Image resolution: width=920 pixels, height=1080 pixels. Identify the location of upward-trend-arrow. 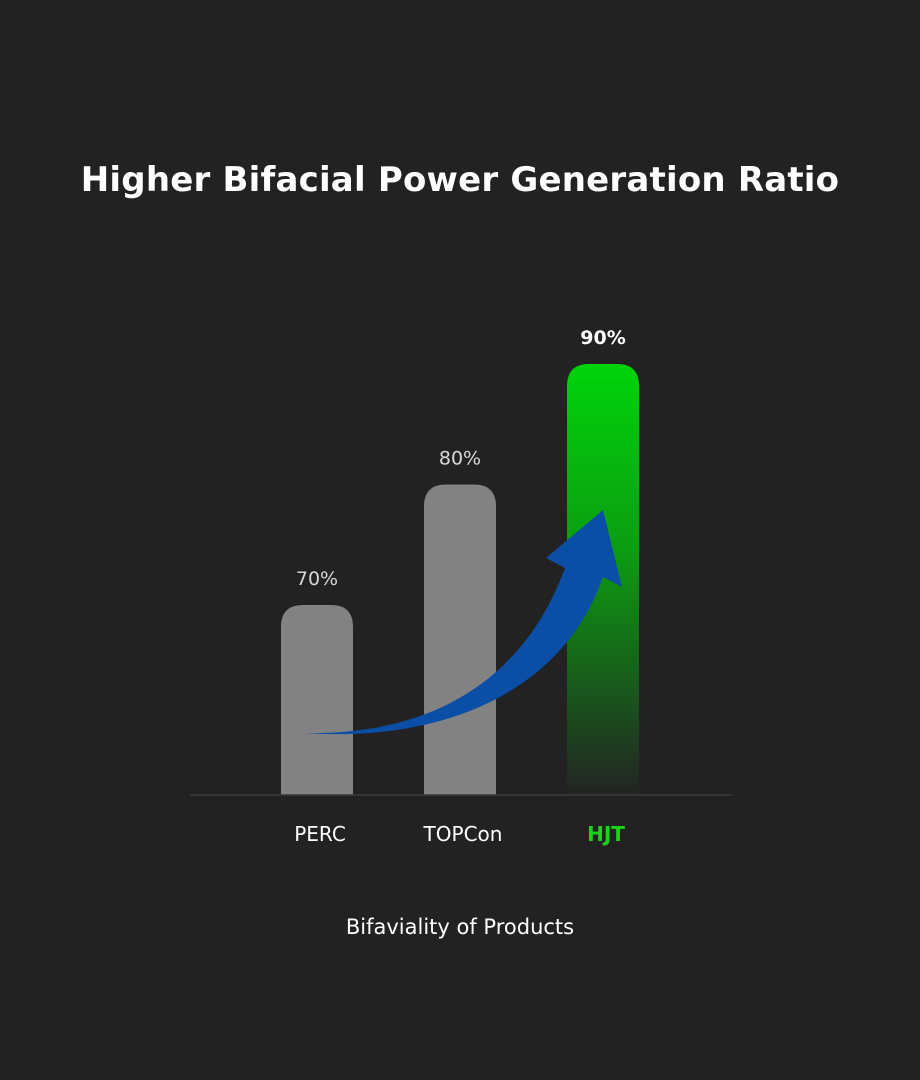
(463, 622).